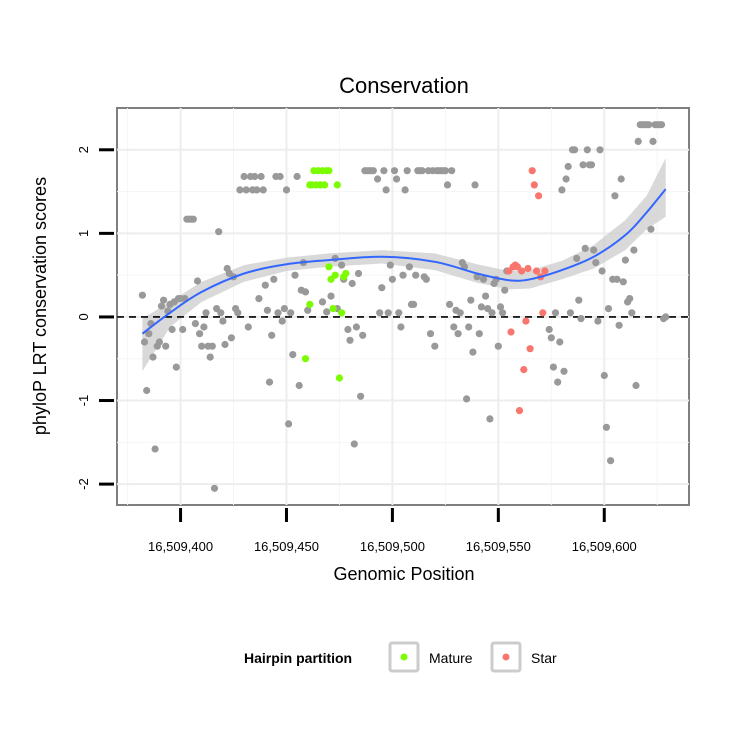 This screenshot has width=750, height=750. Describe the element at coordinates (83, 401) in the screenshot. I see `y-tick-label-1: -1` at that location.